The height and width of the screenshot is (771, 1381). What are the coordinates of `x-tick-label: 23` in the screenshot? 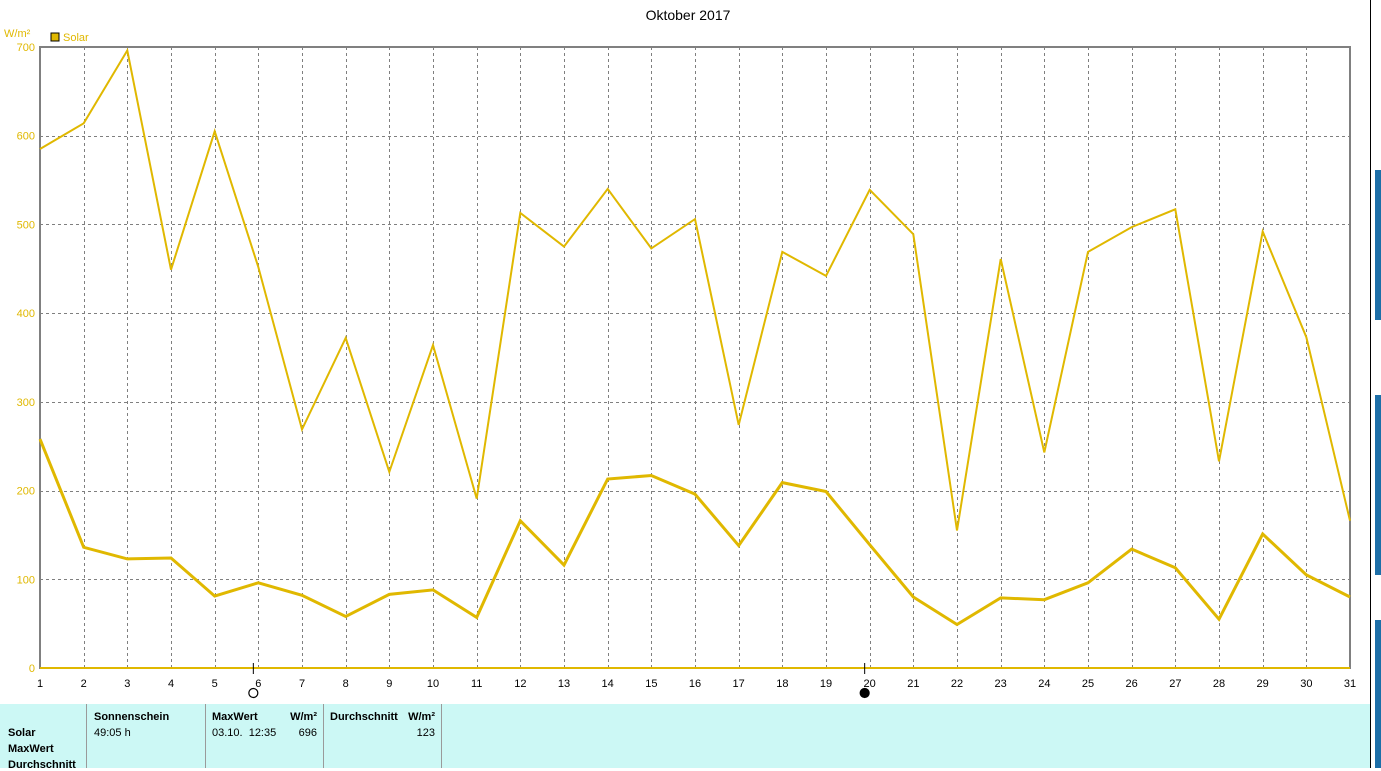 It's located at (1001, 684).